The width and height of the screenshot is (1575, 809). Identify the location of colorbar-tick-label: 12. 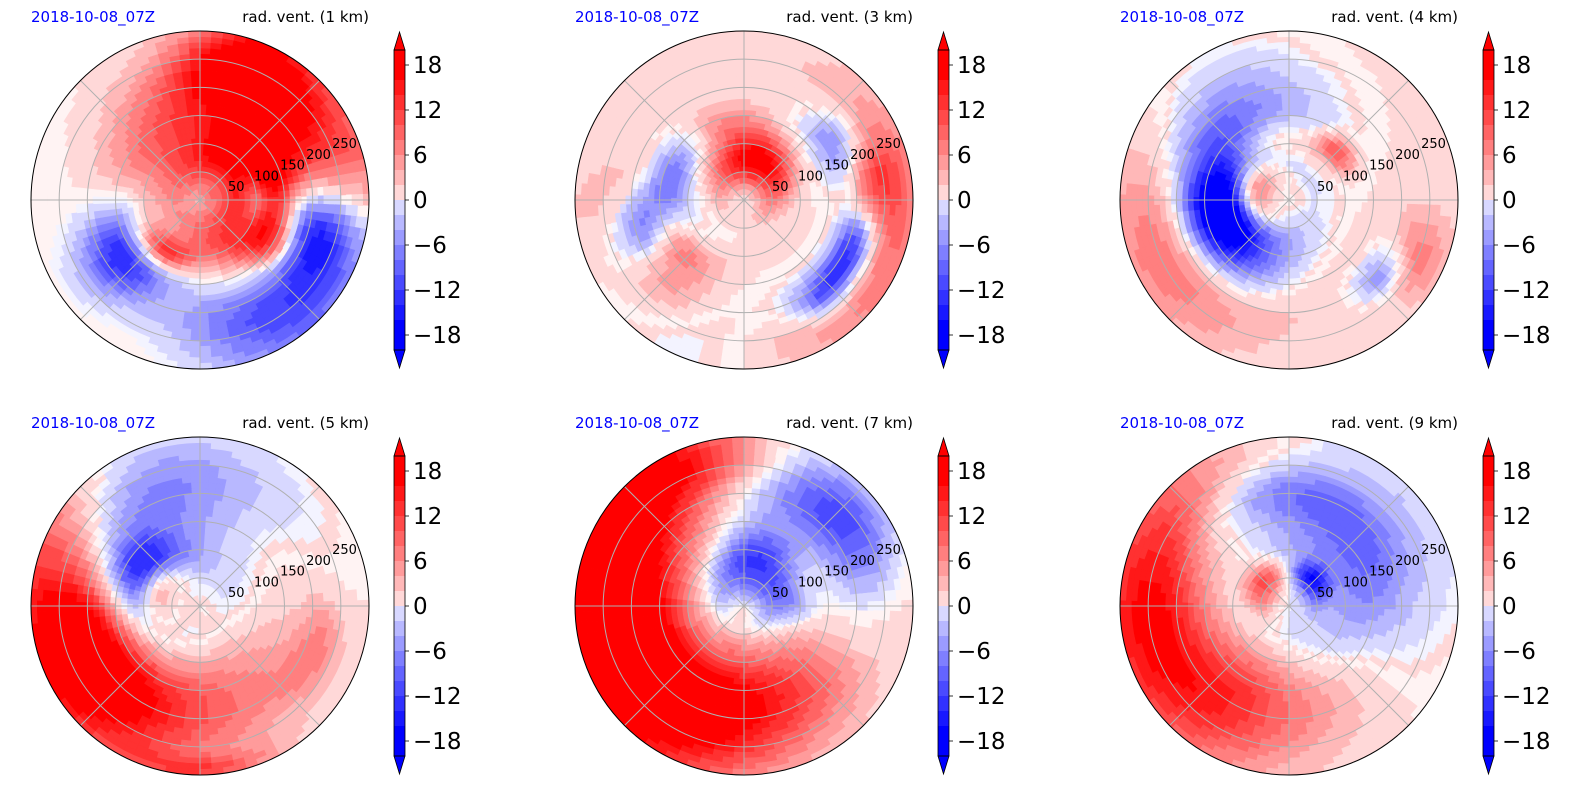
(427, 111).